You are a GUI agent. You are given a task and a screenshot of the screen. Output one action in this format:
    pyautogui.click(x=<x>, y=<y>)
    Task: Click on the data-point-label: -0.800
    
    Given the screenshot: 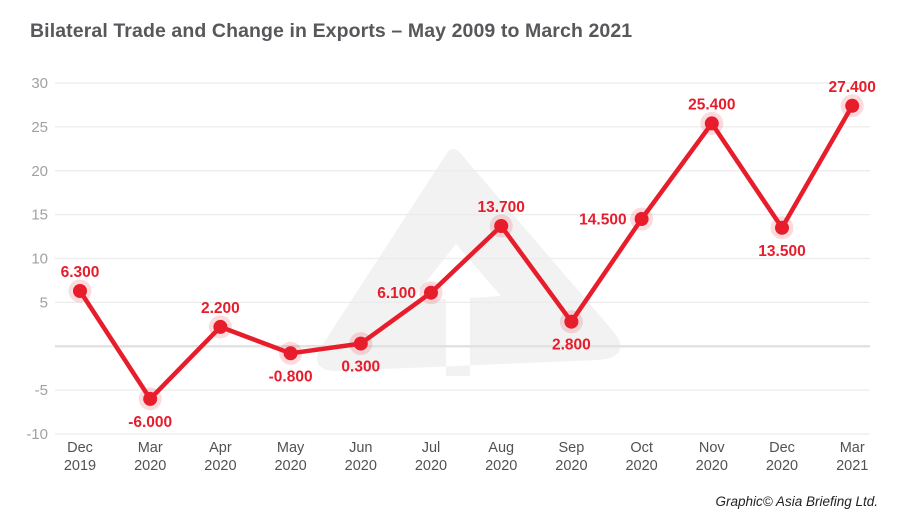 What is the action you would take?
    pyautogui.click(x=291, y=376)
    